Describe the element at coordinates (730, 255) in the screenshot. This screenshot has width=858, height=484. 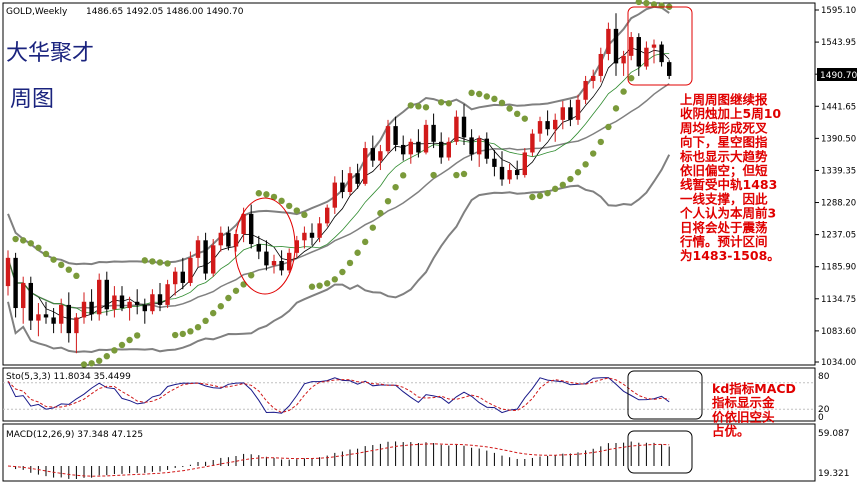
I see `analysis-line: 为1483-1508。` at that location.